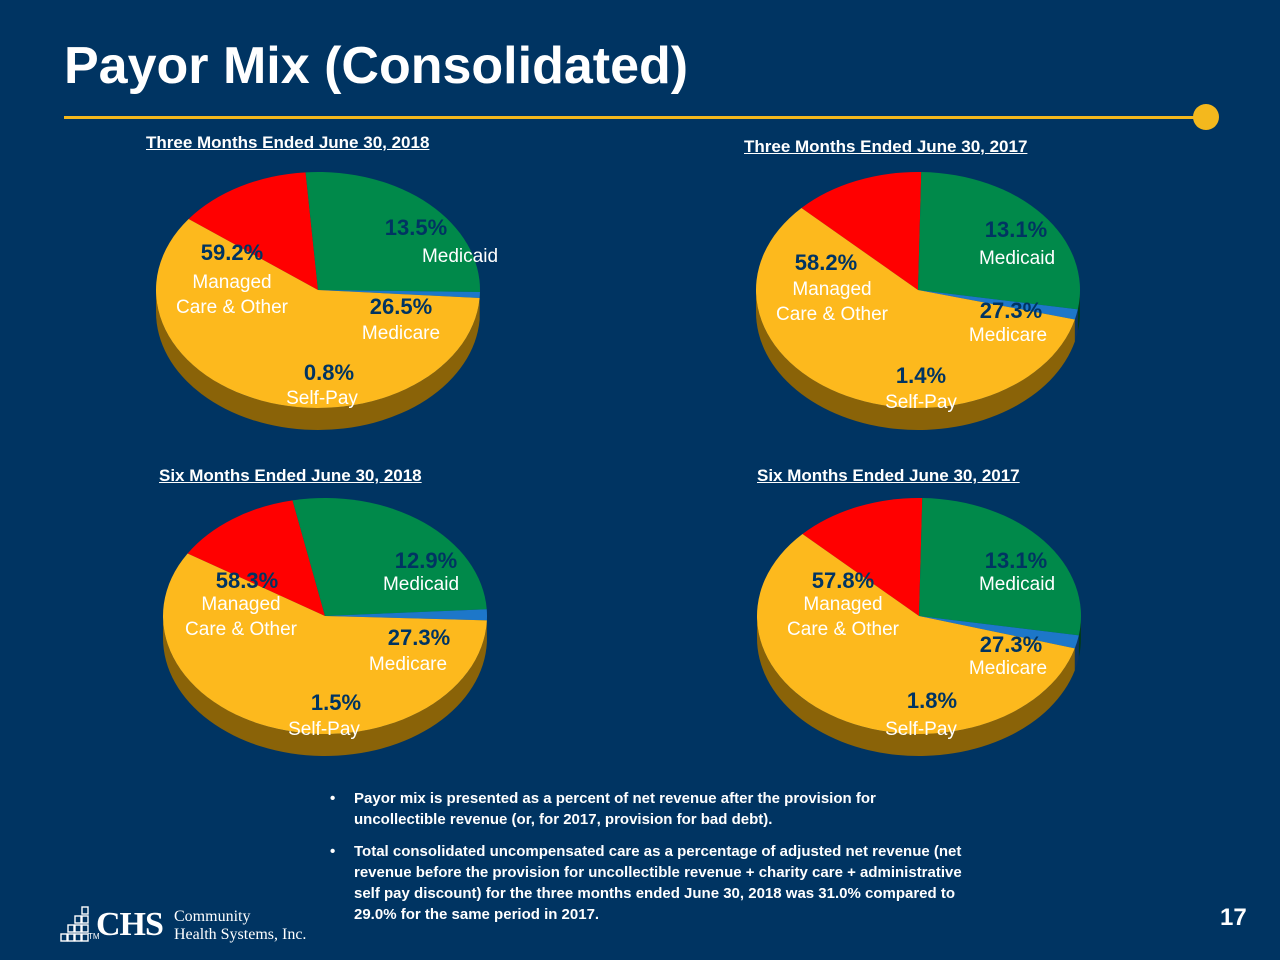 This screenshot has height=960, width=1280. Describe the element at coordinates (74, 924) in the screenshot. I see `logo-squares-icon` at that location.